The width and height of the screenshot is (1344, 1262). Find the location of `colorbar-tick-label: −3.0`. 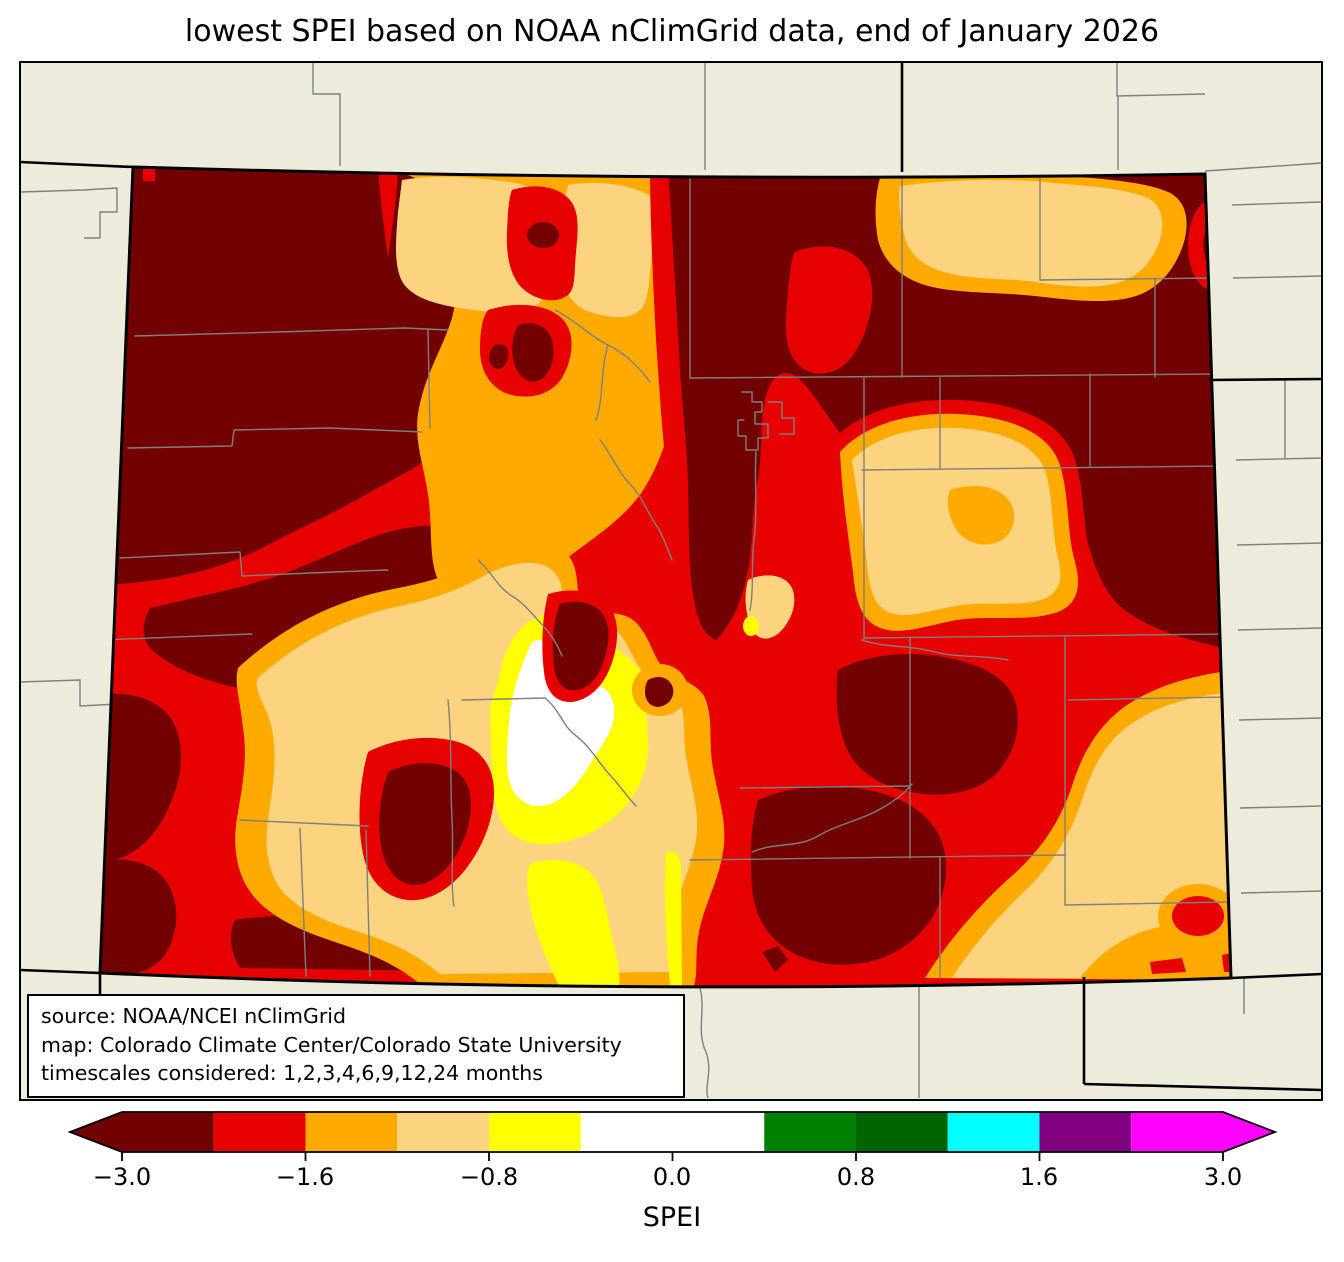

colorbar-tick-label: −3.0 is located at coordinates (122, 1177).